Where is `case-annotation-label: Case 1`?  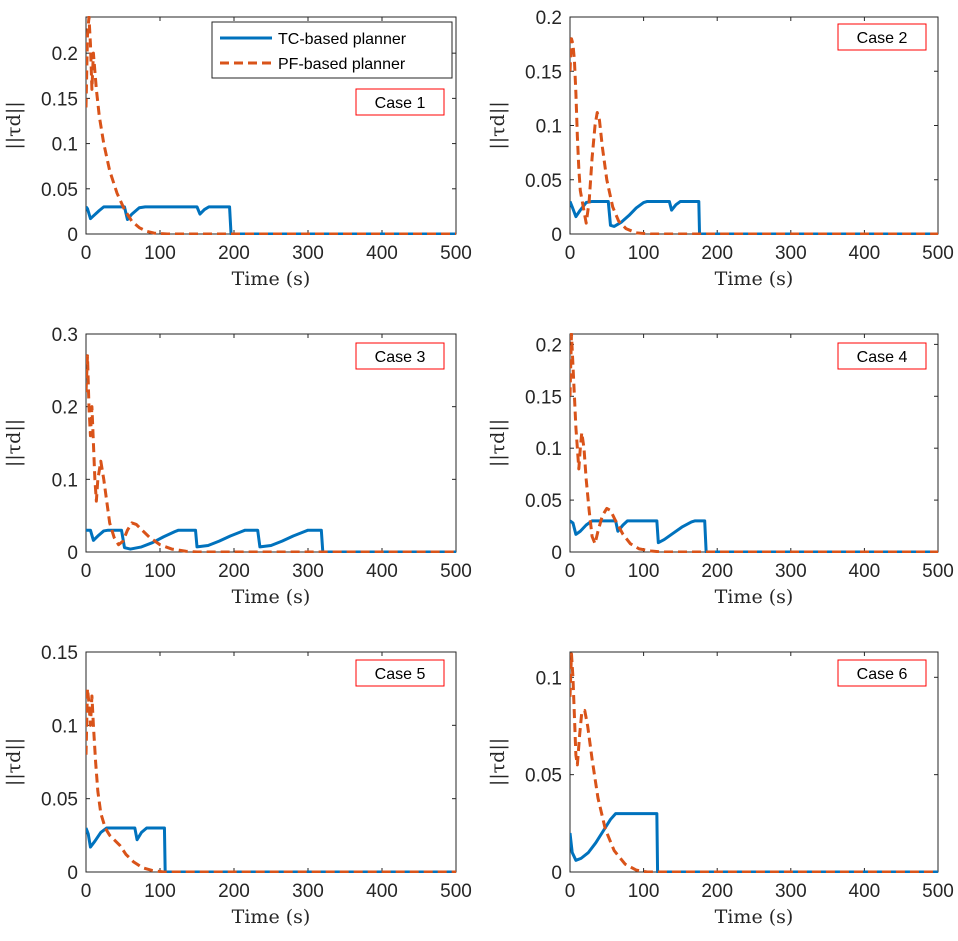
case-annotation-label: Case 1 is located at coordinates (400, 103).